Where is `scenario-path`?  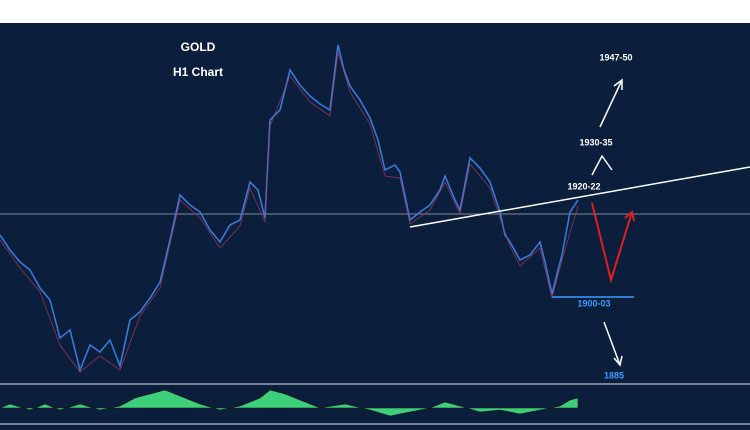 scenario-path is located at coordinates (613, 243).